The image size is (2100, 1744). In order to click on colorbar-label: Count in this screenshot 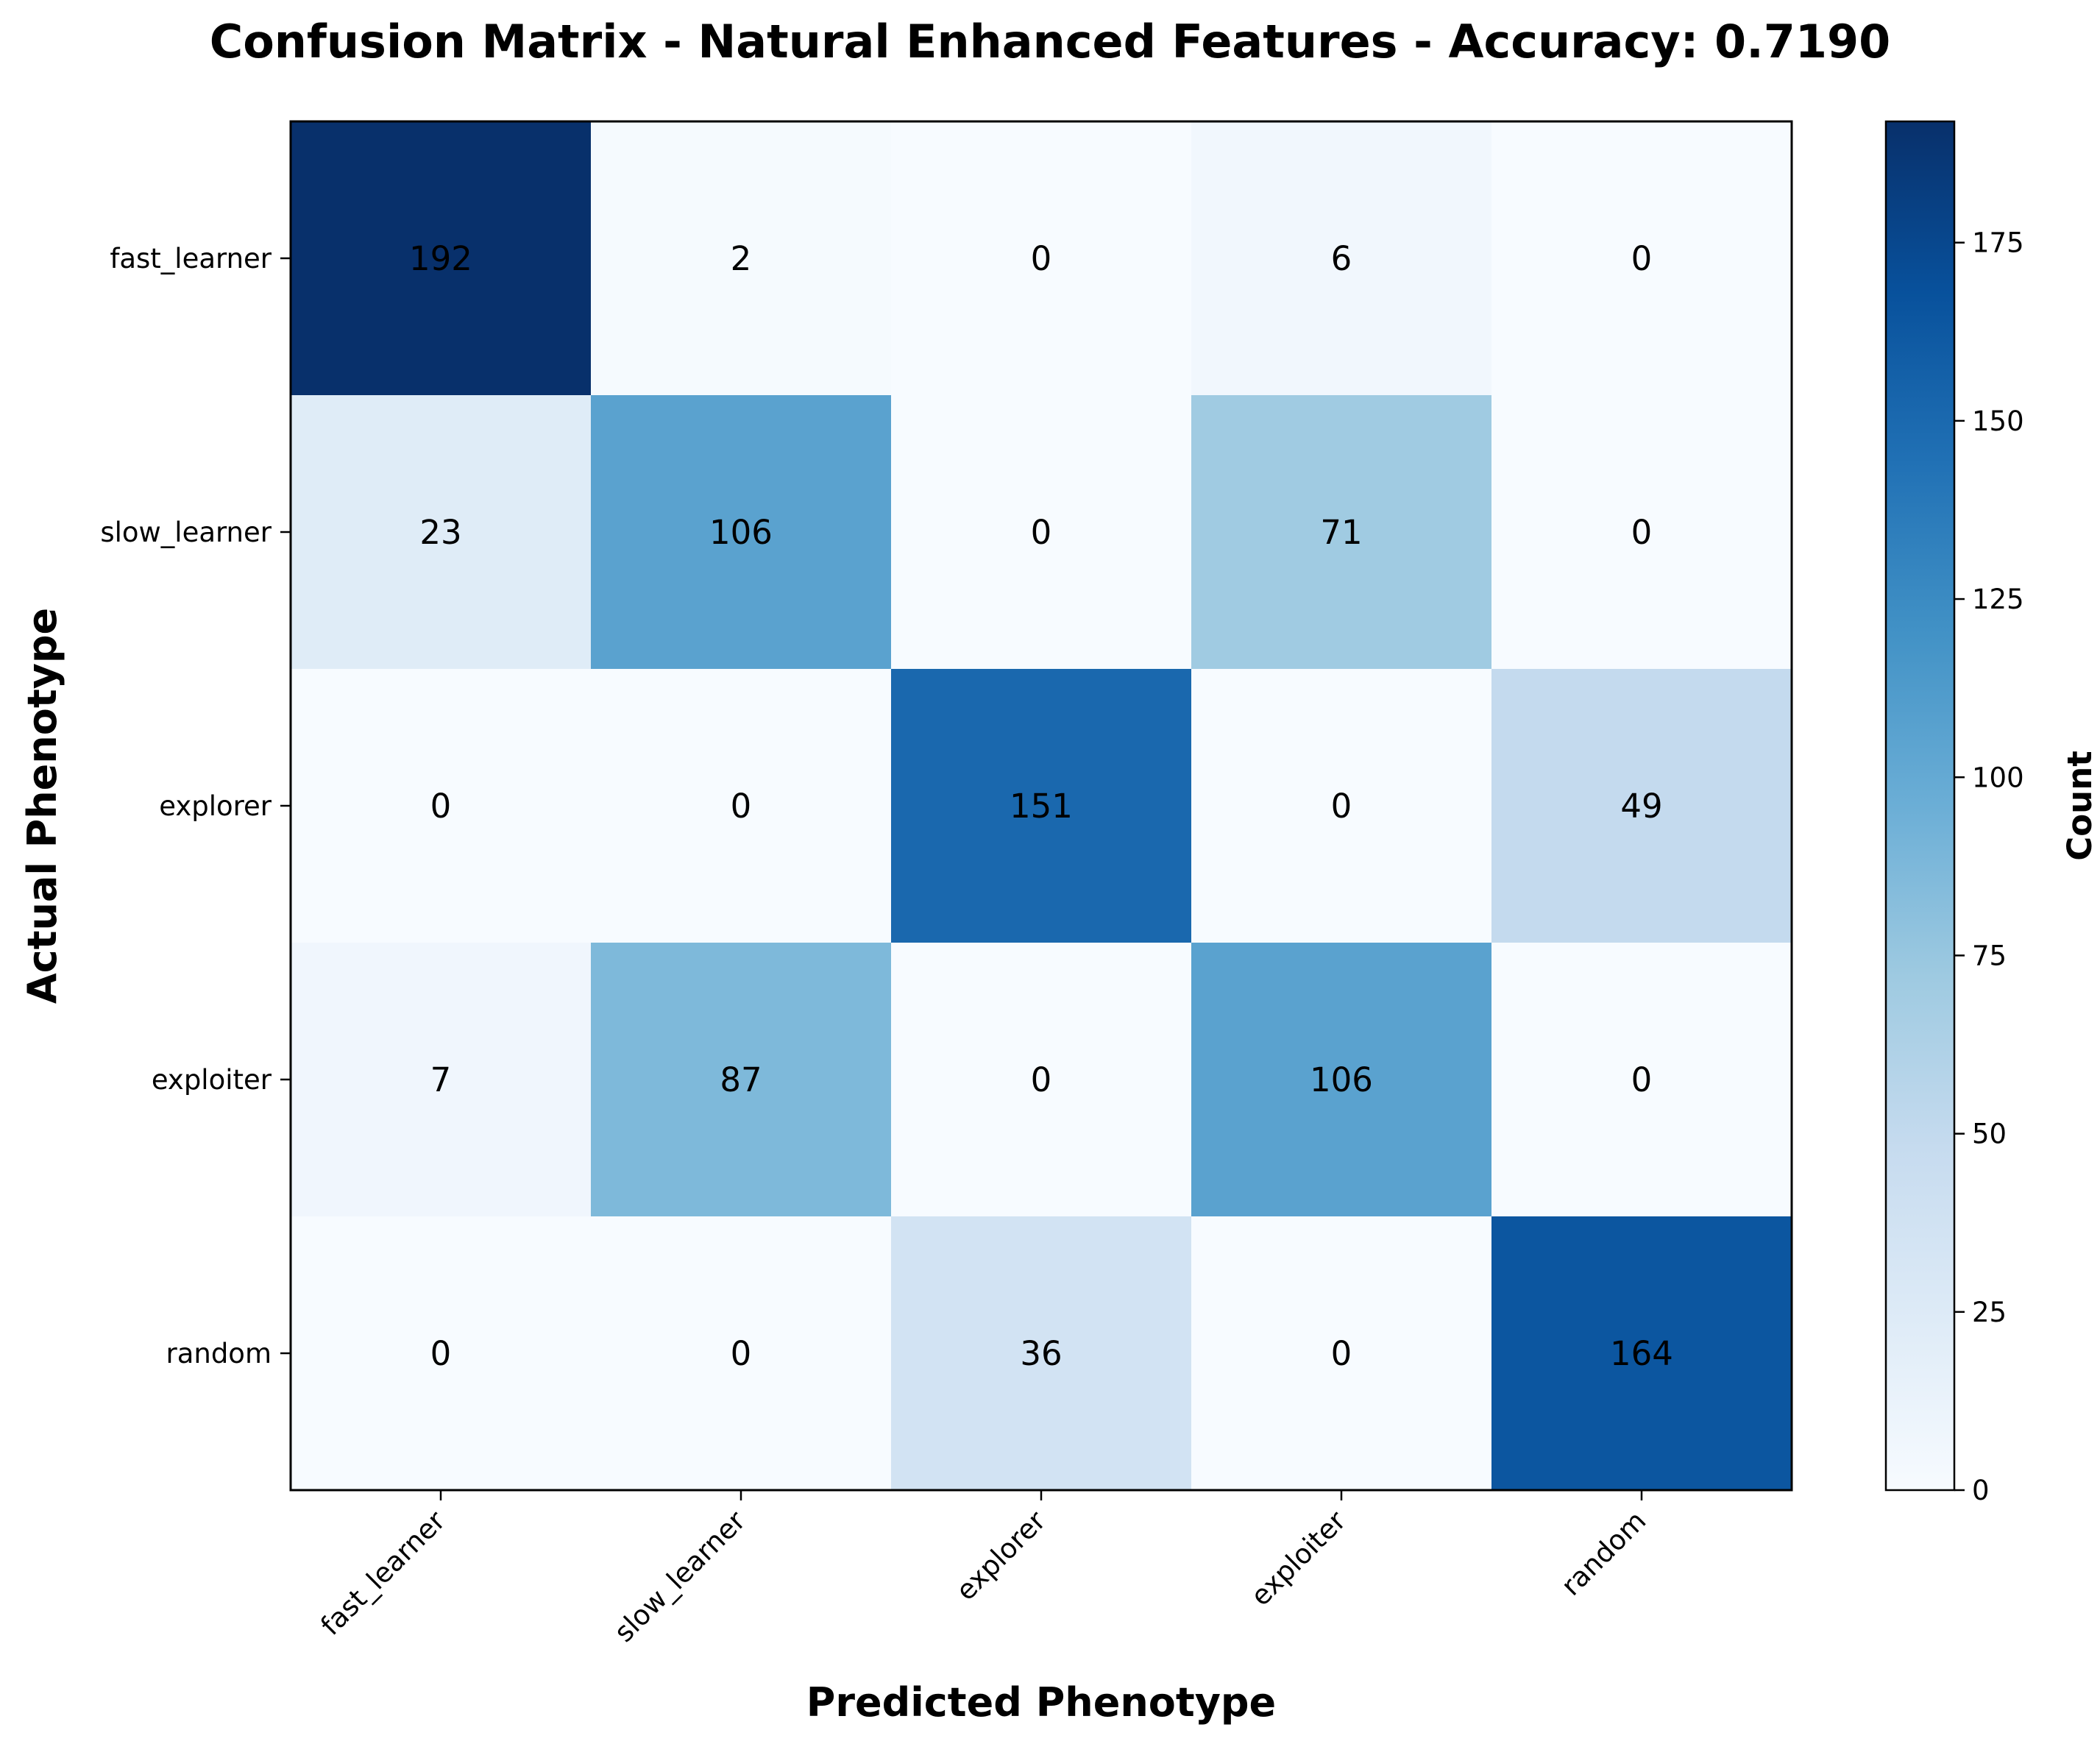, I will do `click(2079, 806)`.